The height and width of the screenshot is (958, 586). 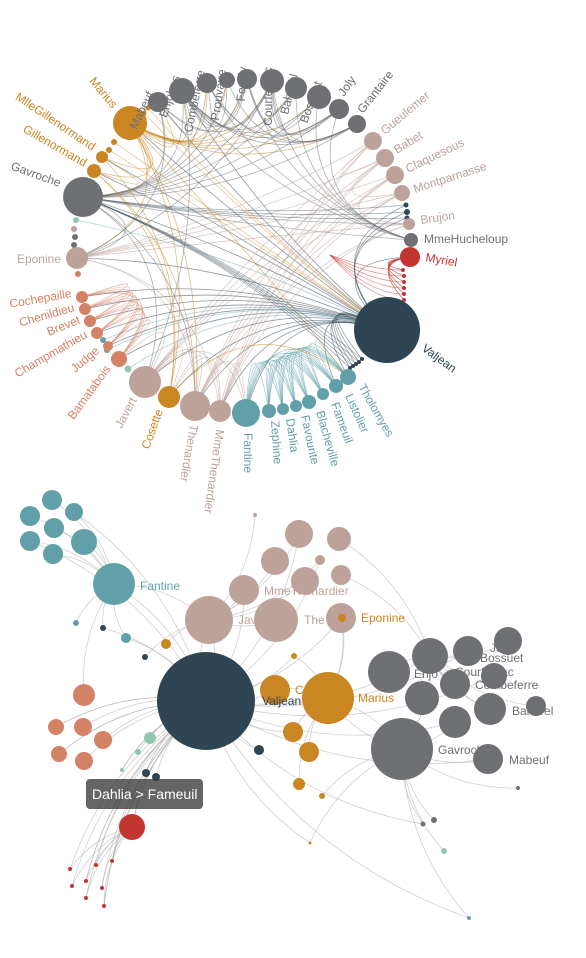 What do you see at coordinates (276, 620) in the screenshot?
I see `node-mme-thenardier` at bounding box center [276, 620].